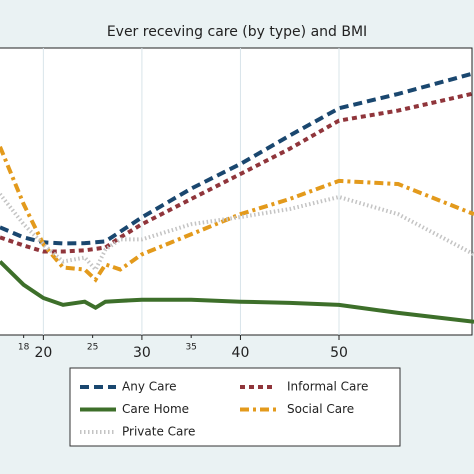 The height and width of the screenshot is (474, 474). I want to click on chart-title: Ever receving care (by type) and BMI, so click(237, 32).